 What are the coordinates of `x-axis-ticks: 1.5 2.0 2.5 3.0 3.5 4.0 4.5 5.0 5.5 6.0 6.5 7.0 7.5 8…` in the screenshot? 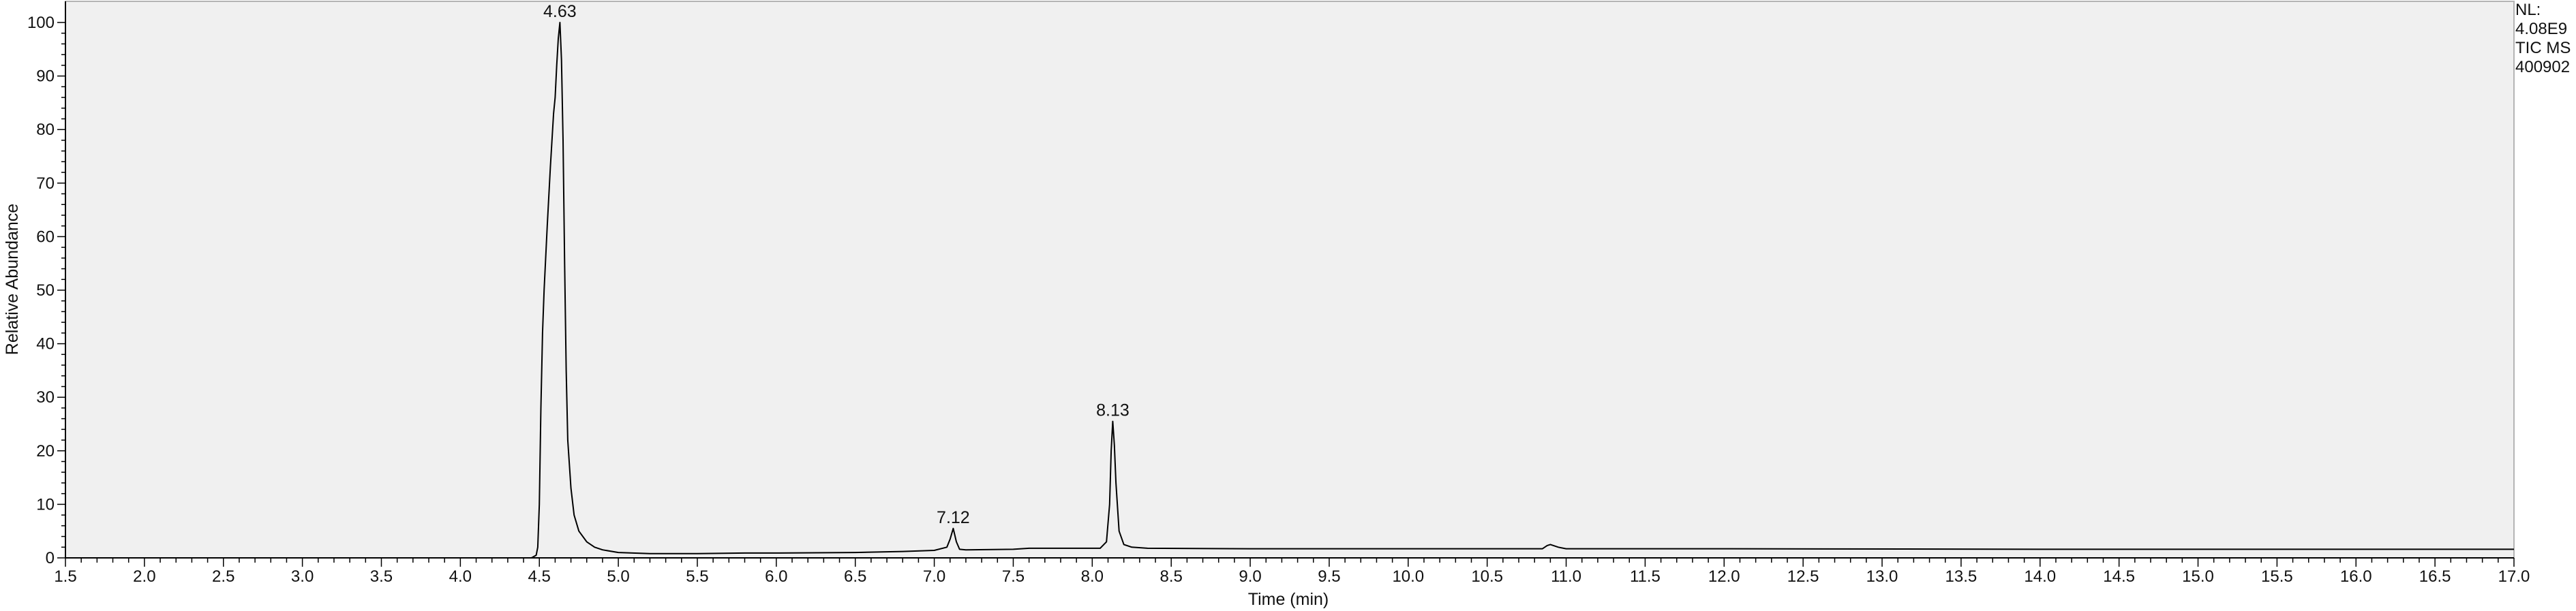 It's located at (1292, 572).